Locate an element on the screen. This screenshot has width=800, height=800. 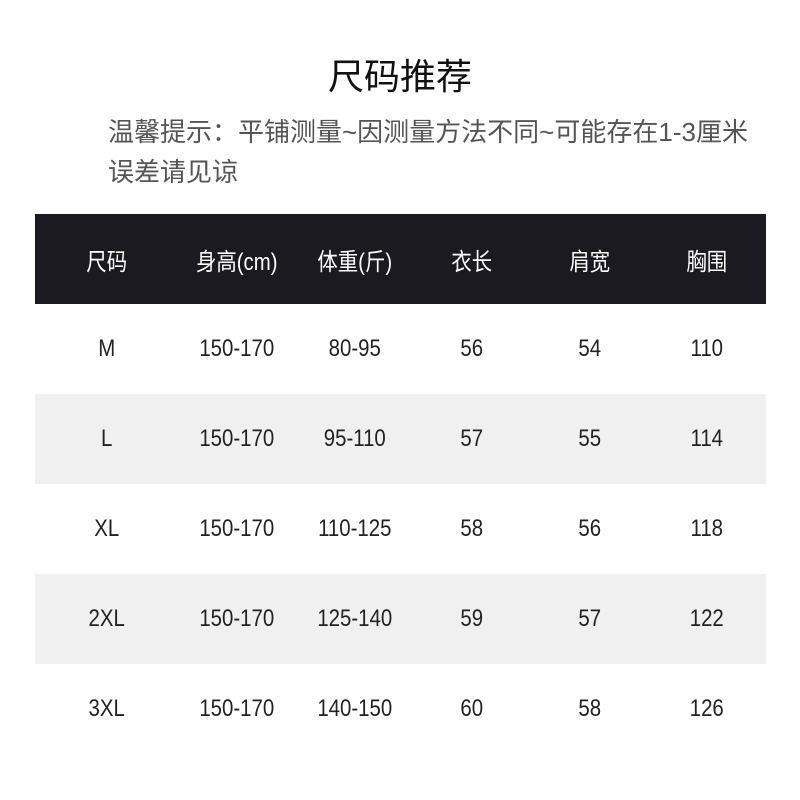
table-cell: 55 is located at coordinates (590, 438).